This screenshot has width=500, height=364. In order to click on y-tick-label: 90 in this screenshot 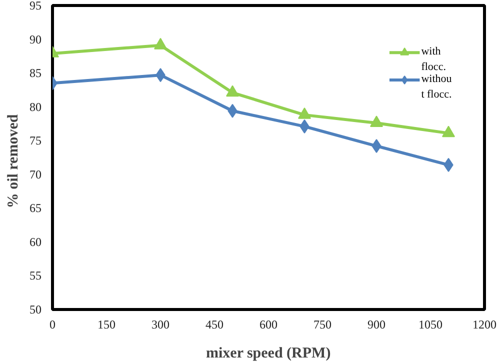, I will do `click(36, 39)`.